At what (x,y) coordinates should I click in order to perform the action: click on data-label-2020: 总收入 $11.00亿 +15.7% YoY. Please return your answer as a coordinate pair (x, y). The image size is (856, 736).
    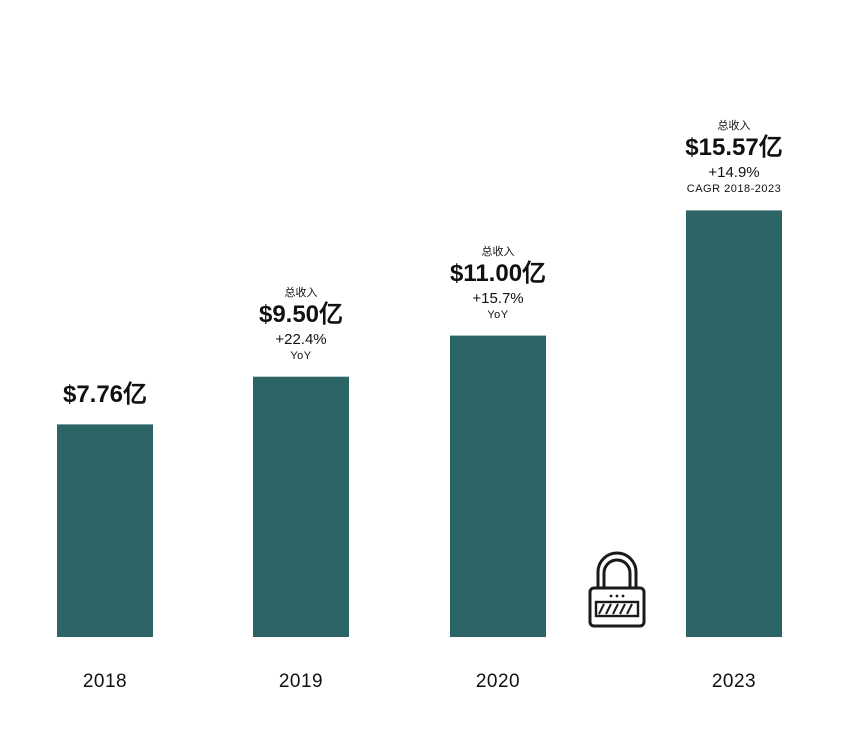
    Looking at the image, I should click on (498, 283).